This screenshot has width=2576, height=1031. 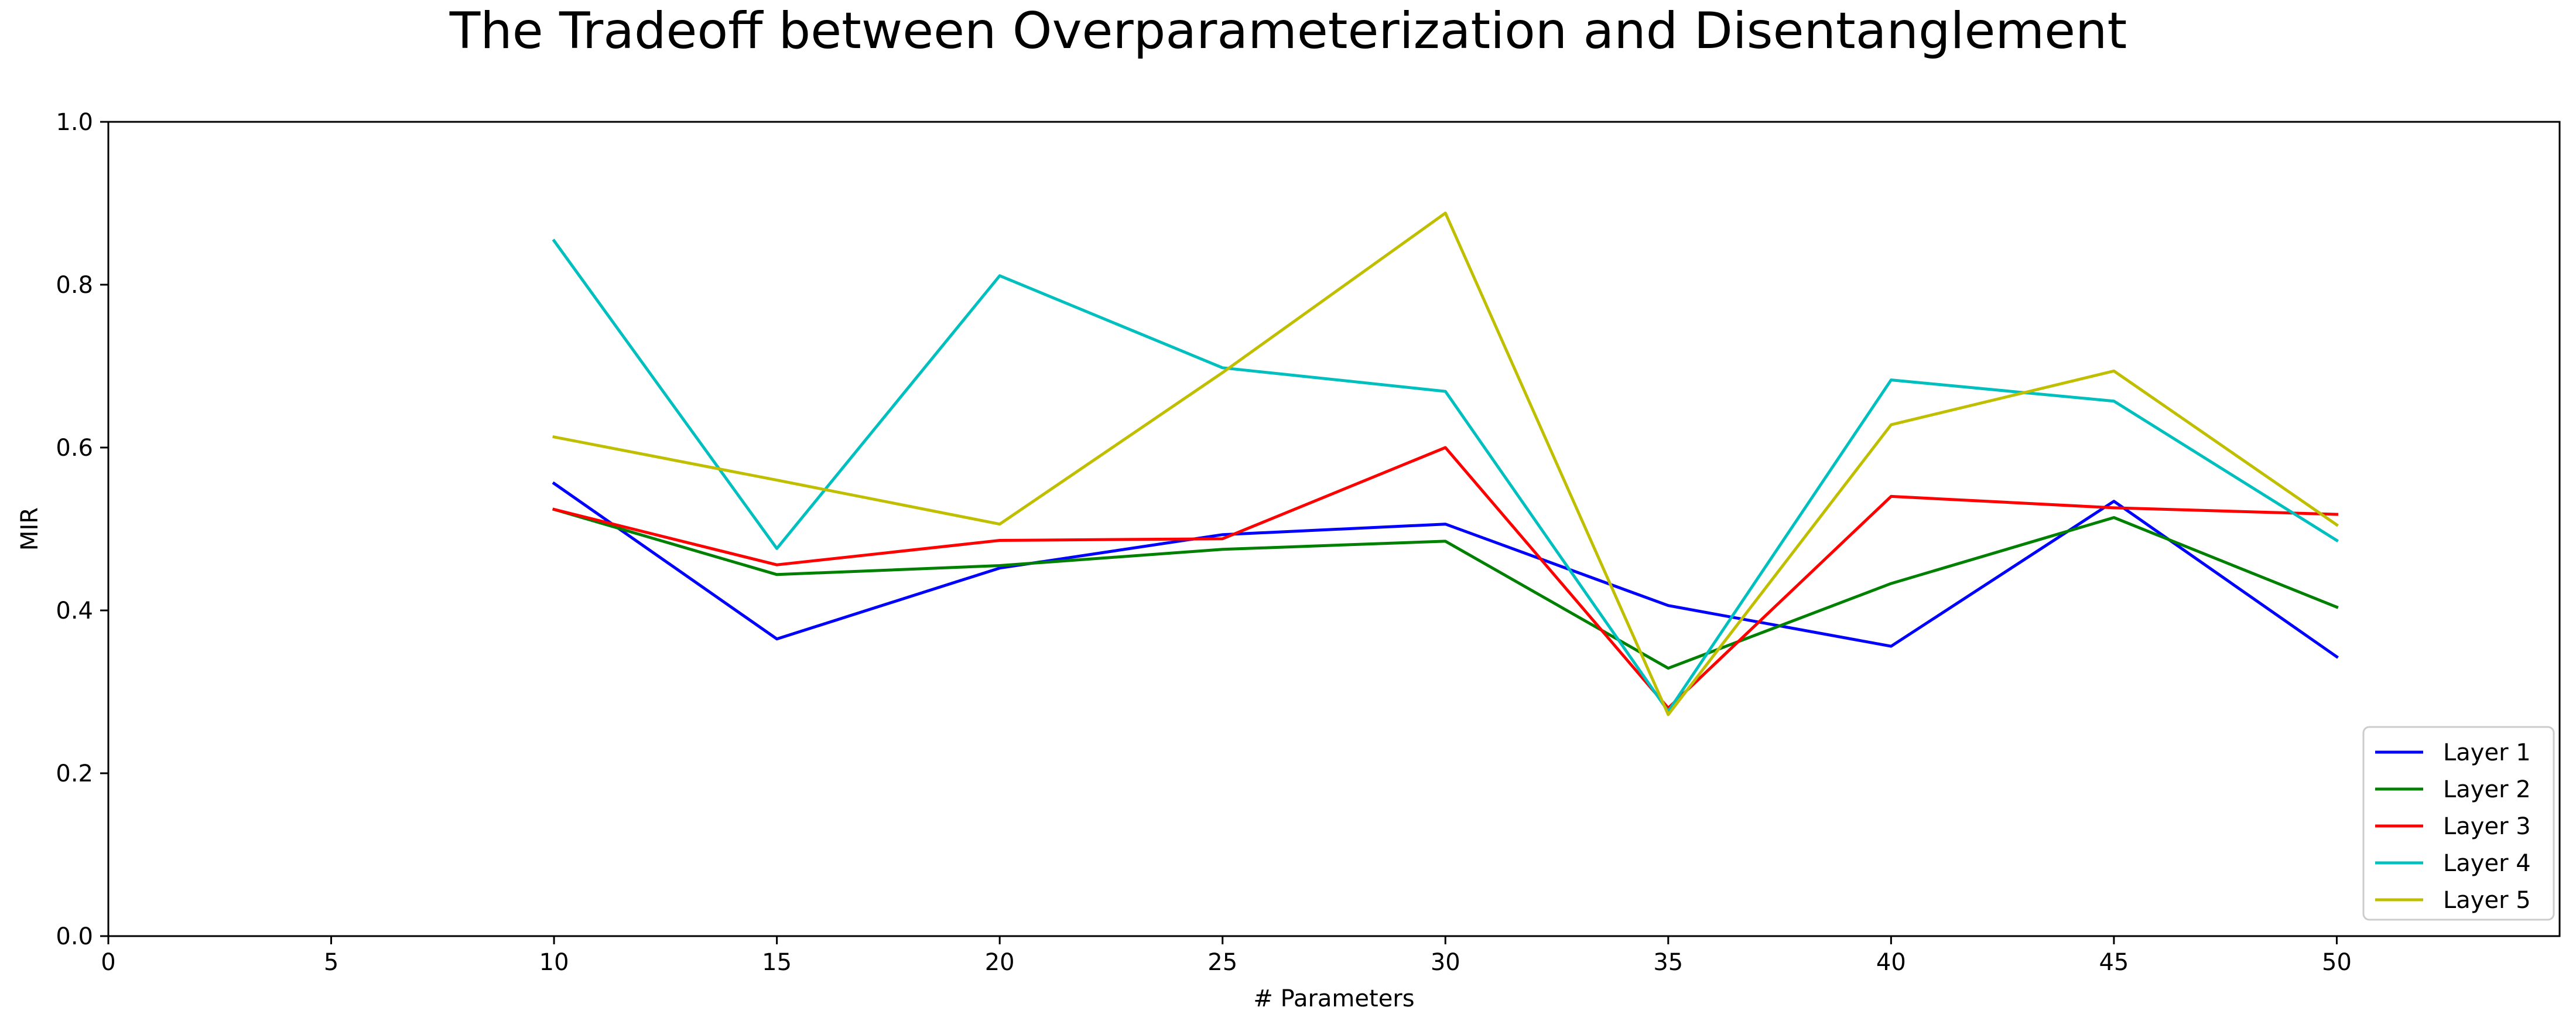 What do you see at coordinates (1333, 998) in the screenshot?
I see `x-axis-label: # Parameters` at bounding box center [1333, 998].